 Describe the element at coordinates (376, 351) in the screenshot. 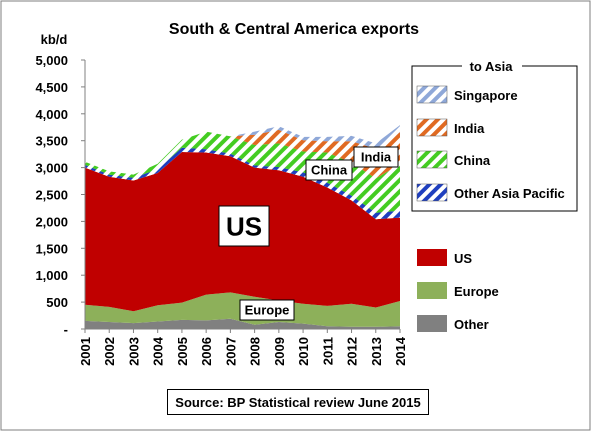

I see `x-tick-label: 2013` at that location.